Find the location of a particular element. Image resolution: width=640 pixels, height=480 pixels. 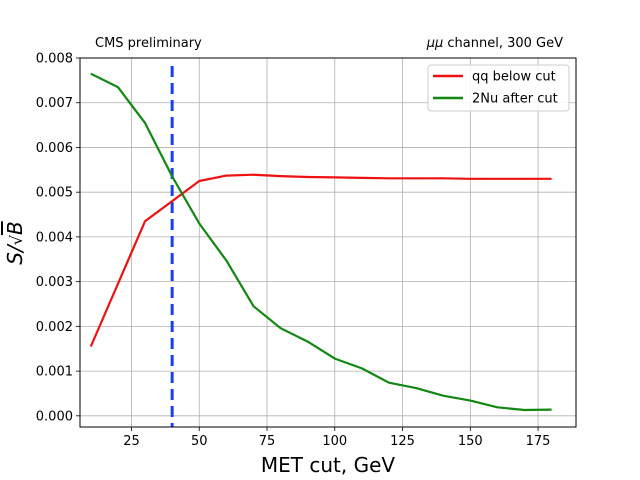

y-tick-label: 0.008 is located at coordinates (54, 59).